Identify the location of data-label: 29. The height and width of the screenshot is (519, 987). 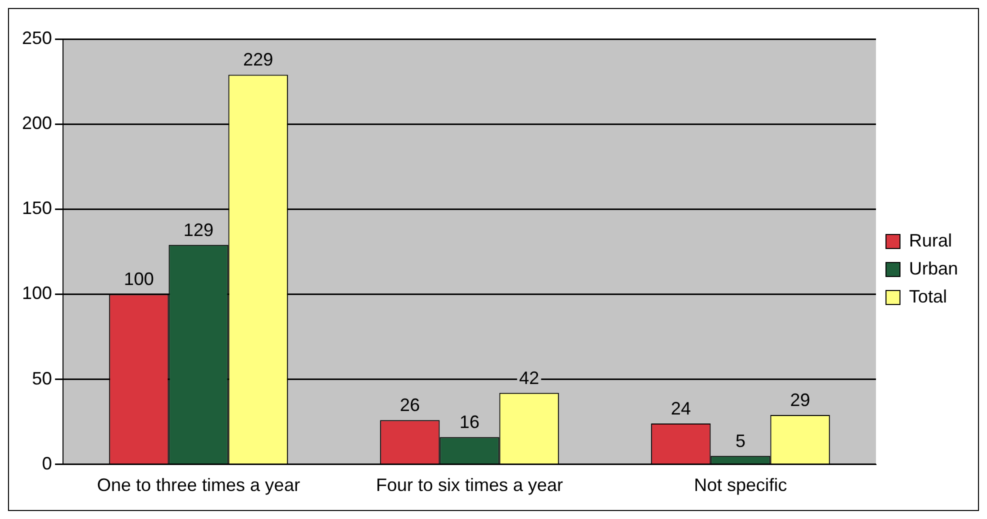
(800, 400).